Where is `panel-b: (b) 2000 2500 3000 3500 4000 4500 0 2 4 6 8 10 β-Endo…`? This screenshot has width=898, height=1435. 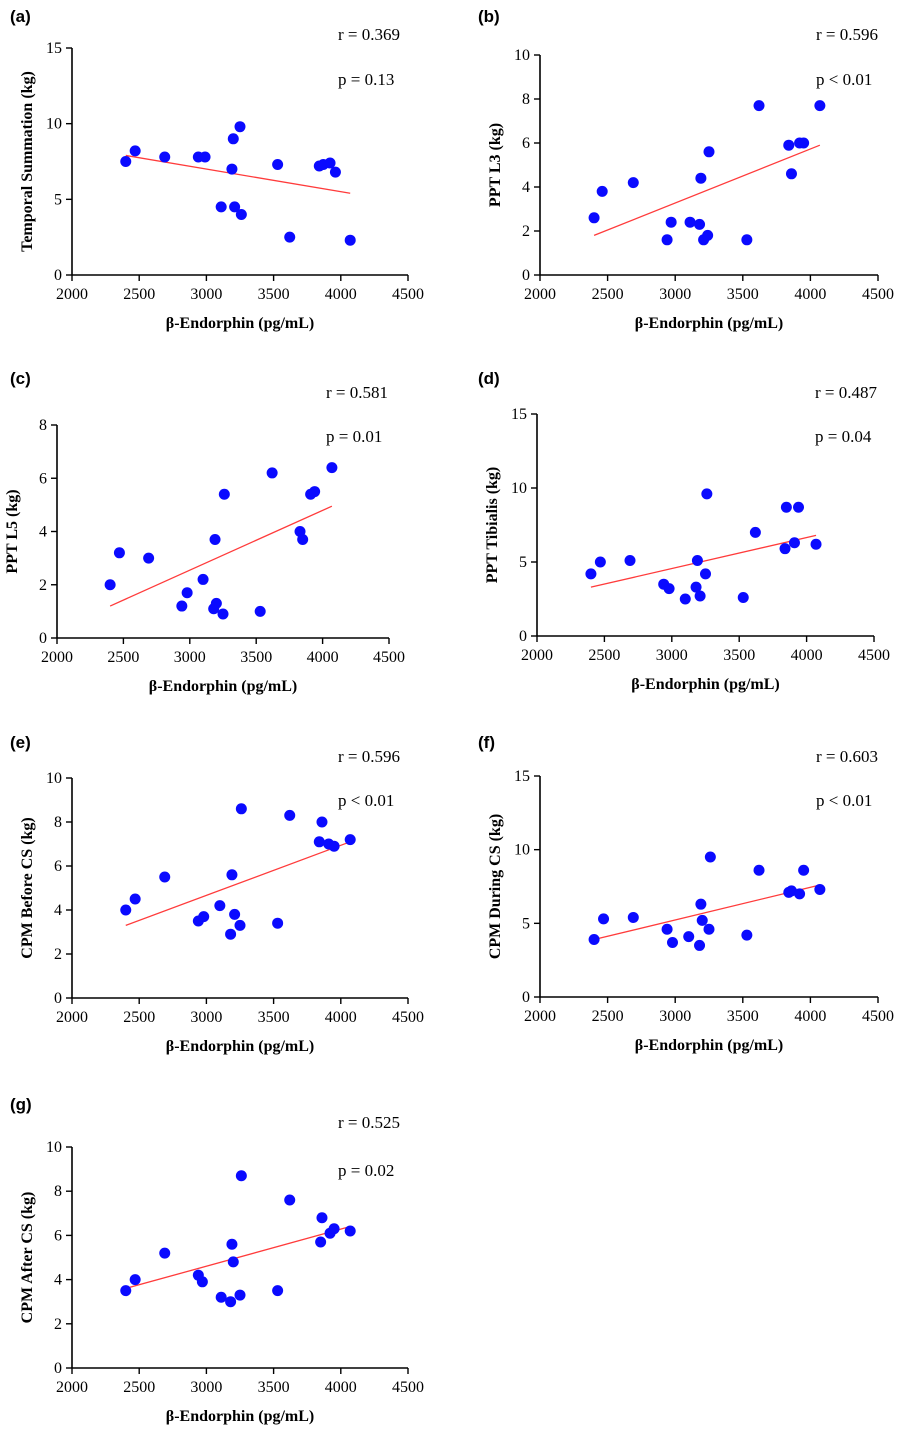 panel-b: (b) 2000 2500 3000 3500 4000 4500 0 2 4 6 8 10 β-Endo… is located at coordinates (686, 169).